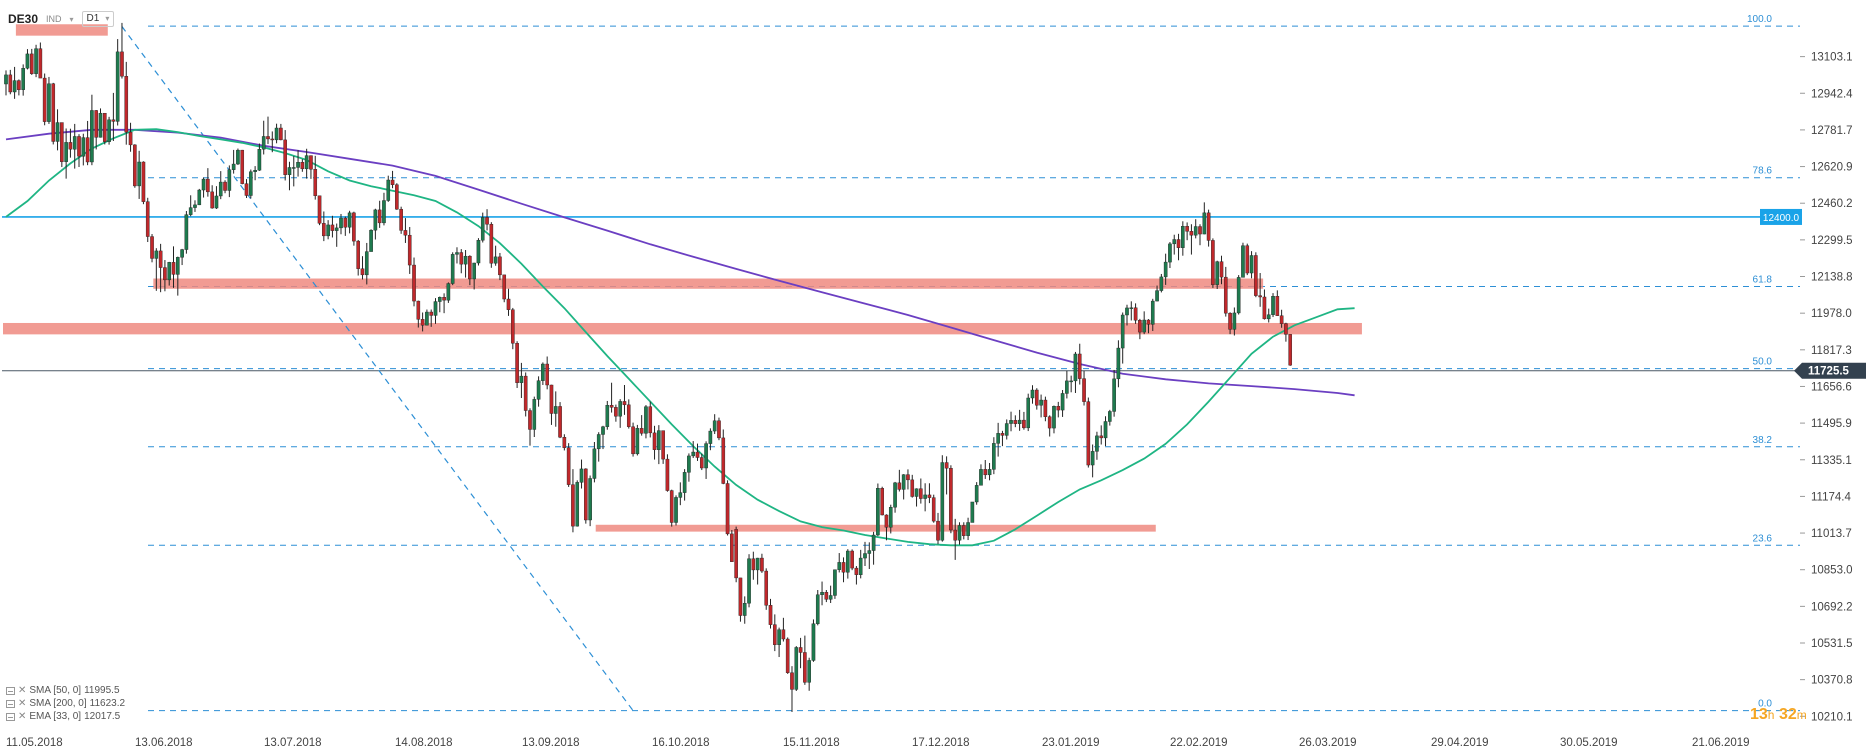 This screenshot has height=756, width=1866. Describe the element at coordinates (1832, 168) in the screenshot. I see `y-tick-label-12620.9: 12620.9` at that location.